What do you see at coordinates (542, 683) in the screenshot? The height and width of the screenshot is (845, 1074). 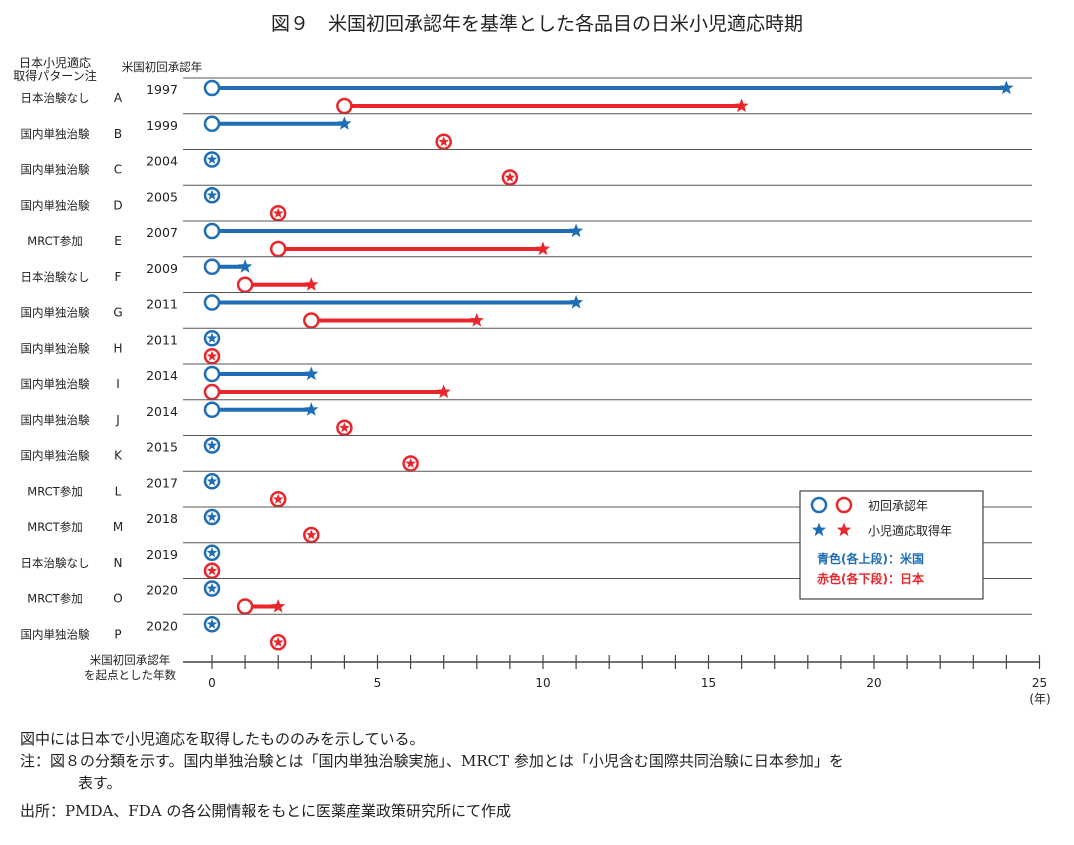 I see `x-tick-label: 10` at bounding box center [542, 683].